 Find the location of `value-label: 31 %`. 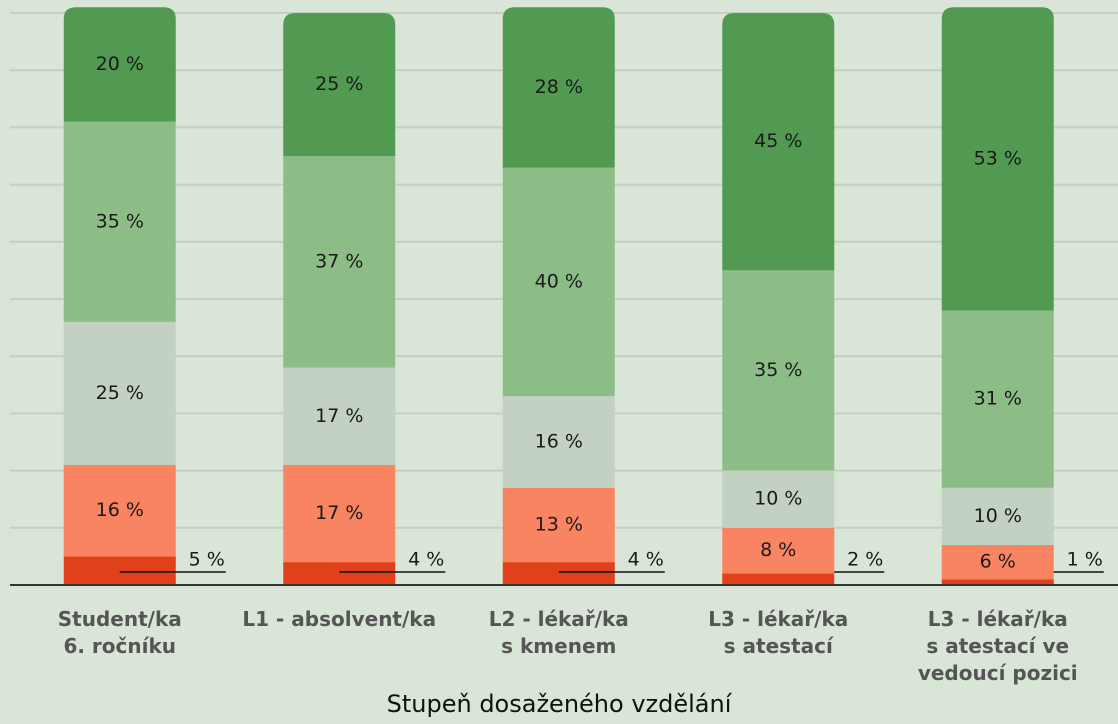

value-label: 31 % is located at coordinates (998, 399).